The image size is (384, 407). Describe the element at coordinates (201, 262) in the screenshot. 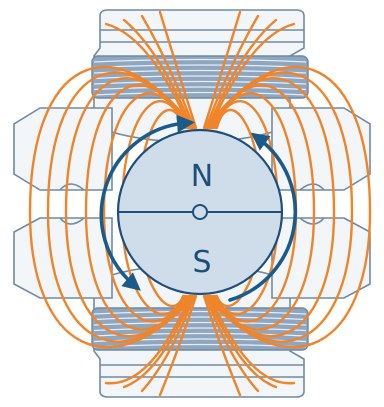

I see `south-pole-label: S` at that location.